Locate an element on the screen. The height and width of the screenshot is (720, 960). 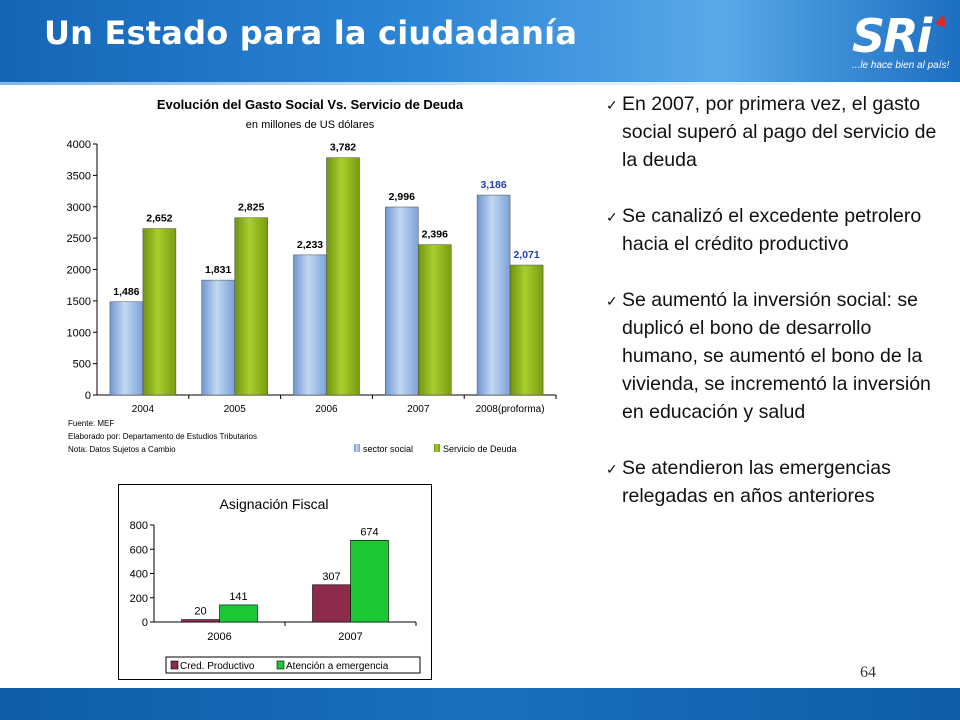
y-tick-label: 1000 is located at coordinates (79, 333).